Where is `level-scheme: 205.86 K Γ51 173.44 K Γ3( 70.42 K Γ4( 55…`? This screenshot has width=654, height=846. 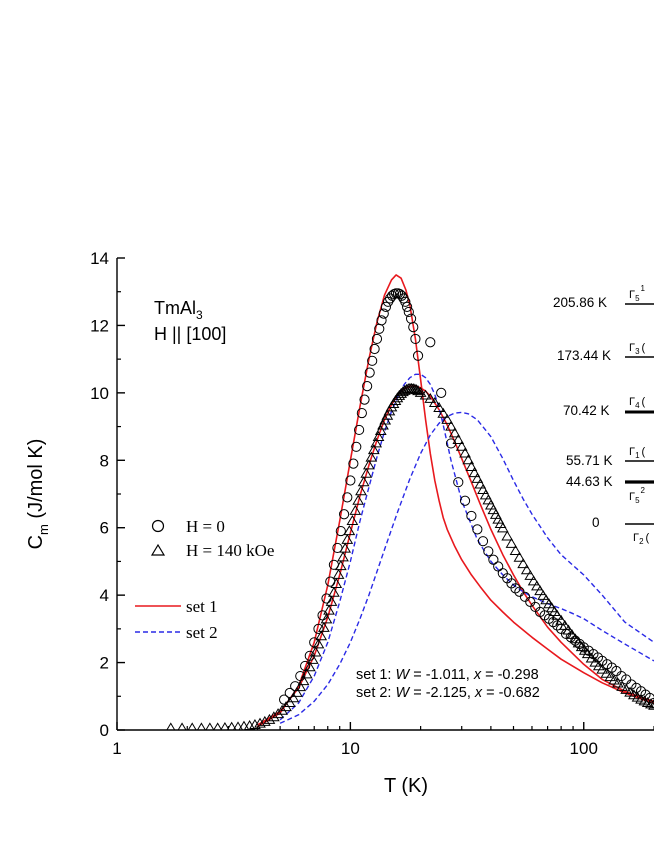
level-scheme: 205.86 K Γ51 173.44 K Γ3( 70.42 K Γ4( 55… is located at coordinates (603, 415).